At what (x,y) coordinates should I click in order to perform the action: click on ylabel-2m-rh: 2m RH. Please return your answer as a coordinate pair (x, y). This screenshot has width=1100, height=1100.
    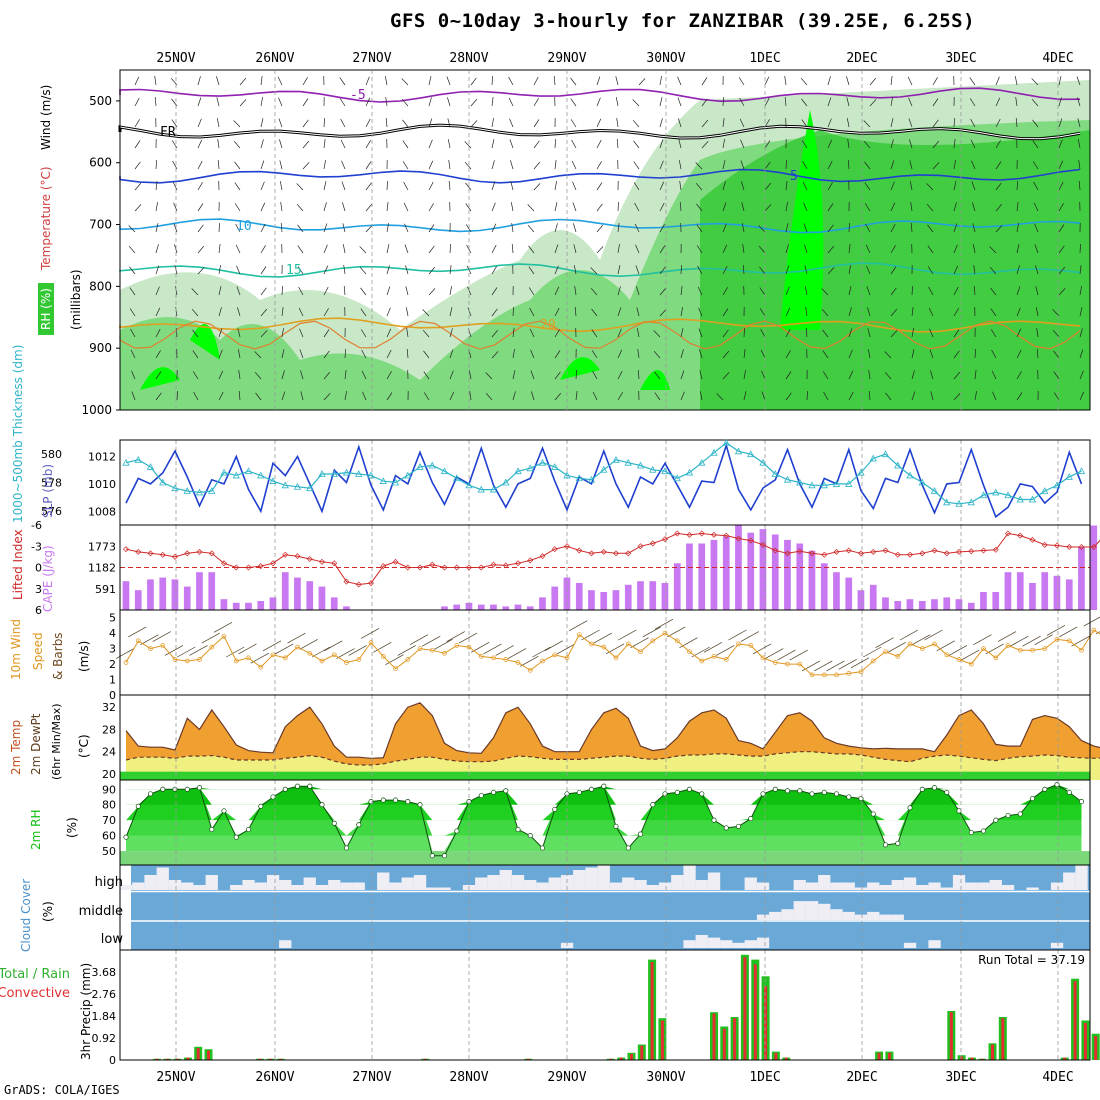
    Looking at the image, I should click on (36, 830).